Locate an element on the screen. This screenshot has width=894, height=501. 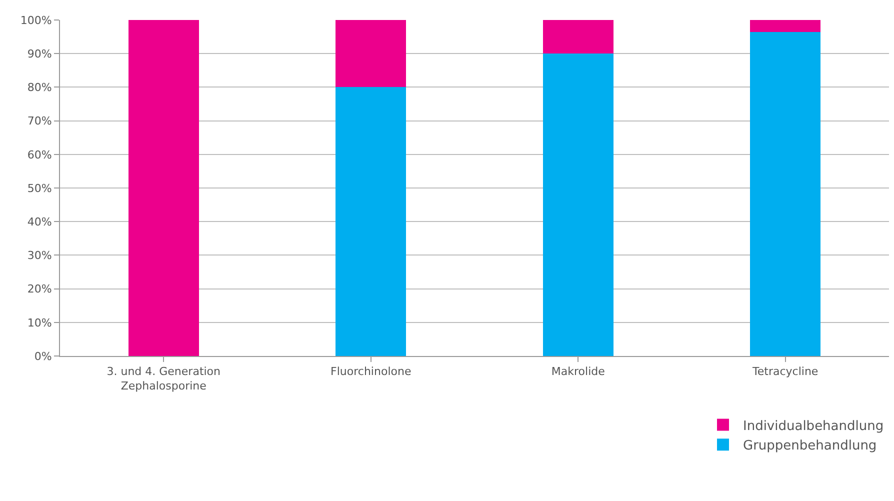
legend-label: Individualbehandlung is located at coordinates (813, 426).